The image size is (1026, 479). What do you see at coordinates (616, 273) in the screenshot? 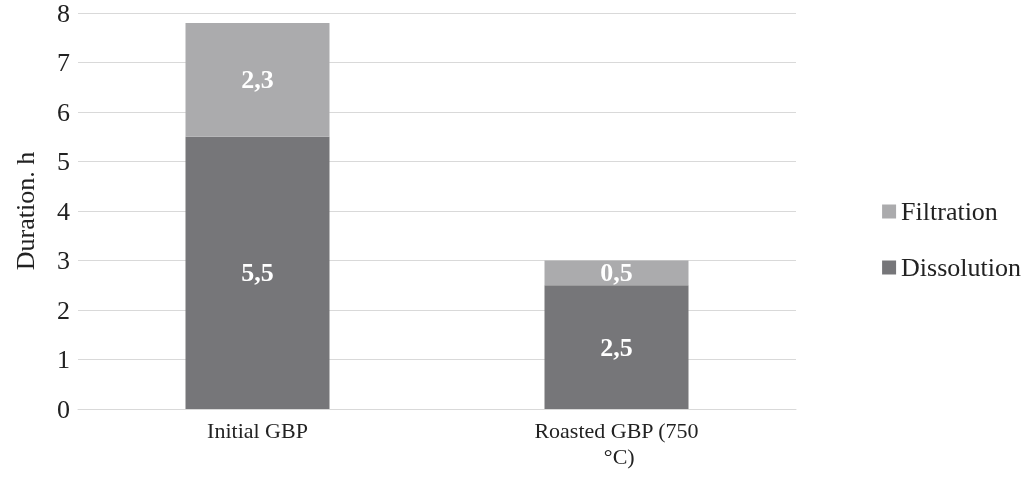
I see `data-label: 0,5` at bounding box center [616, 273].